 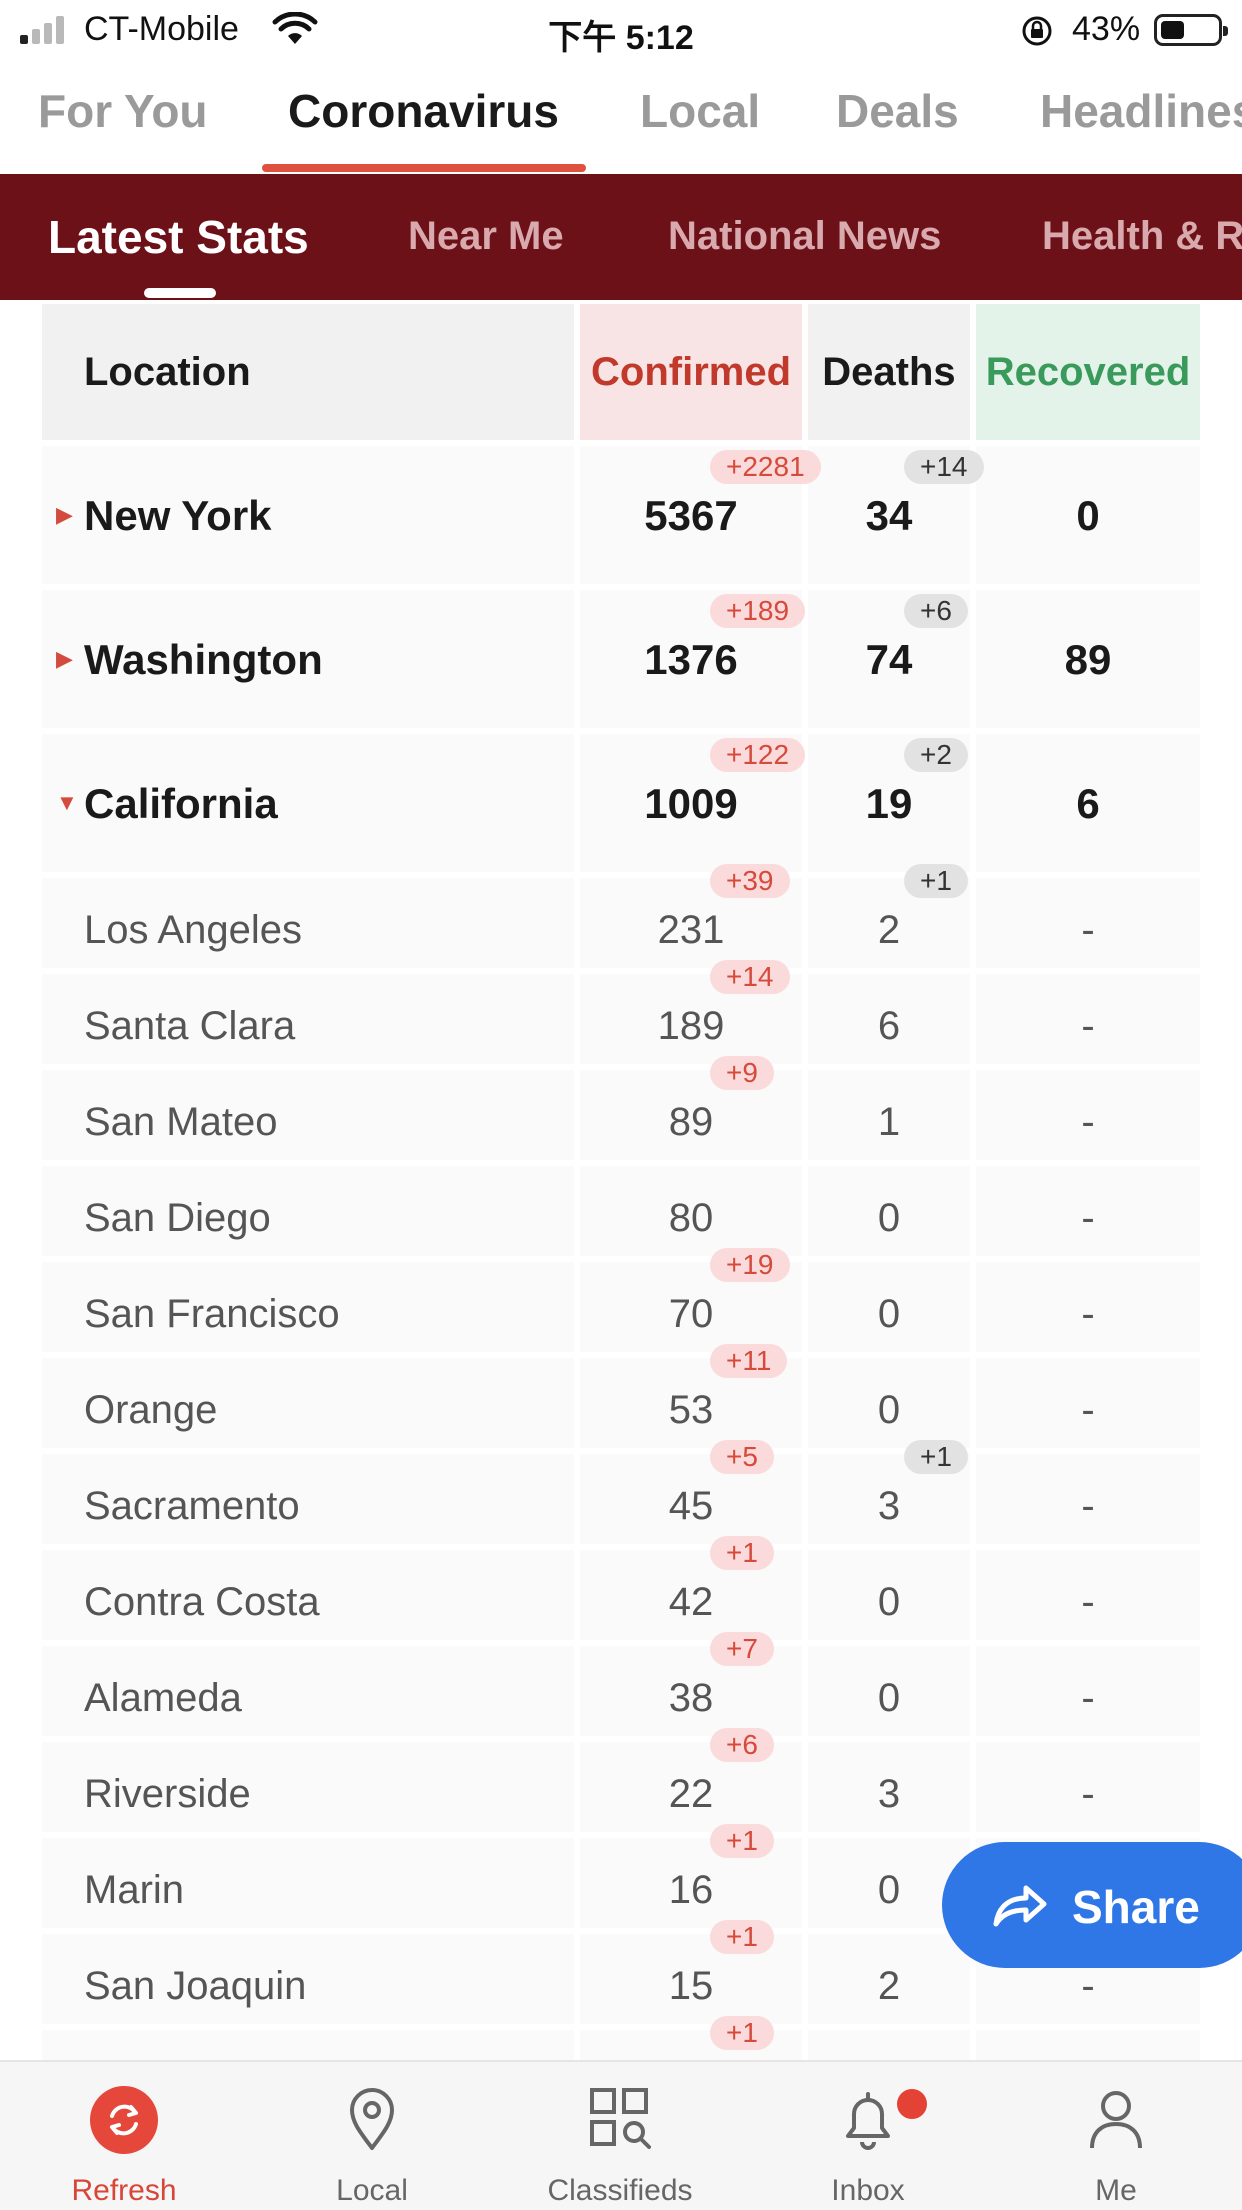 I want to click on state-row: ▼ California 1009 19 6 +122 +2, so click(x=621, y=803).